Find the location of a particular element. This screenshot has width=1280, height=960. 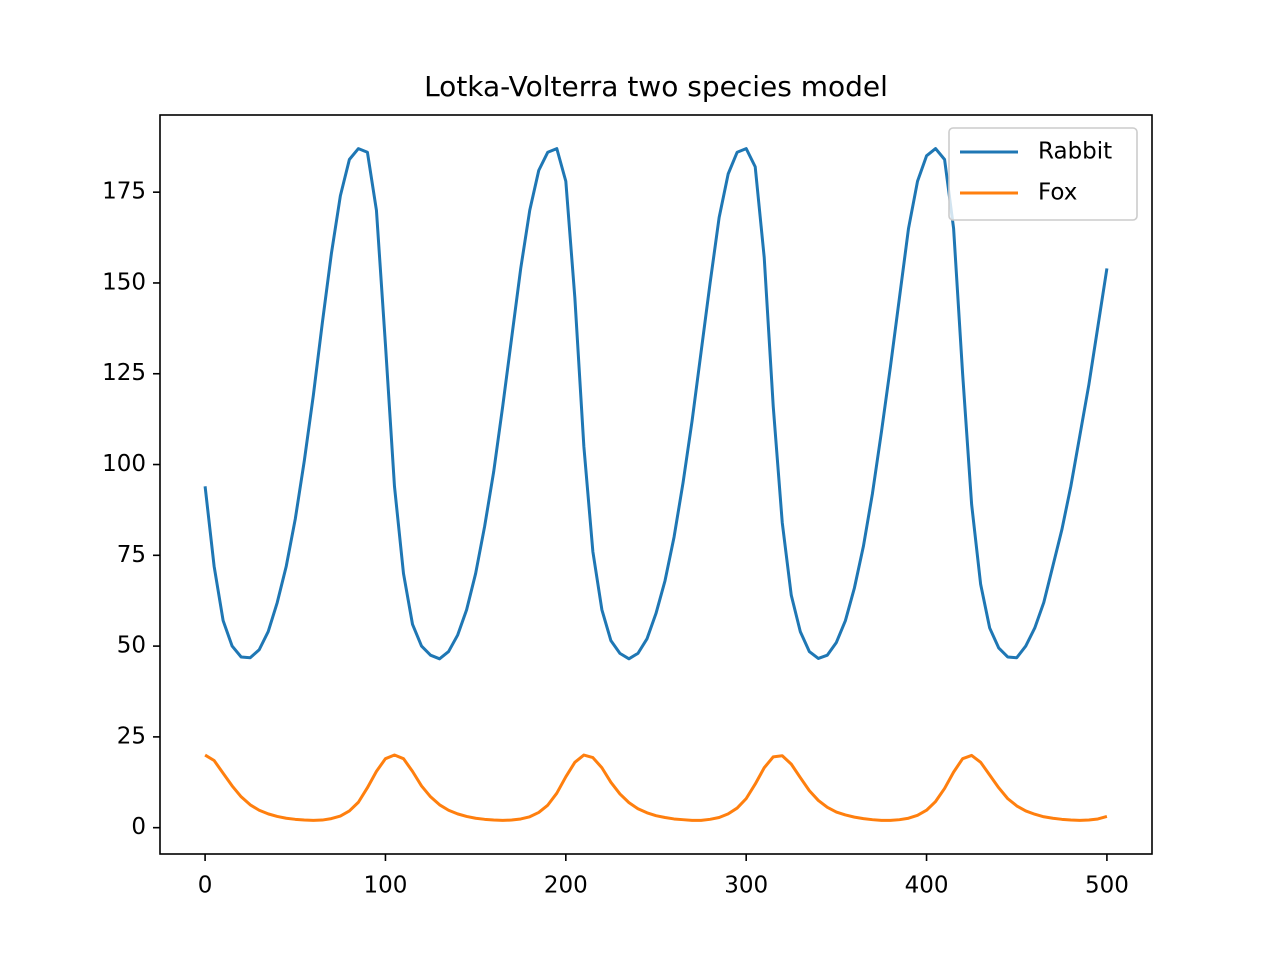

x-tick-label: 200 is located at coordinates (566, 886).